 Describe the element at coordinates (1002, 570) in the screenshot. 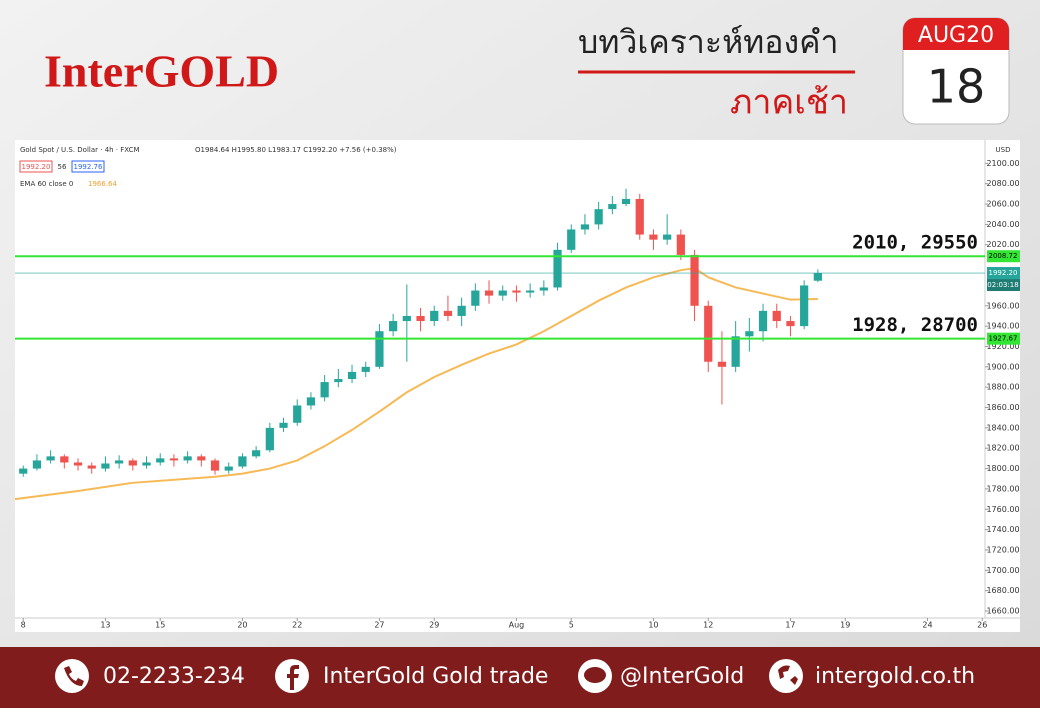

I see `y-tick-label: 1700.00` at that location.